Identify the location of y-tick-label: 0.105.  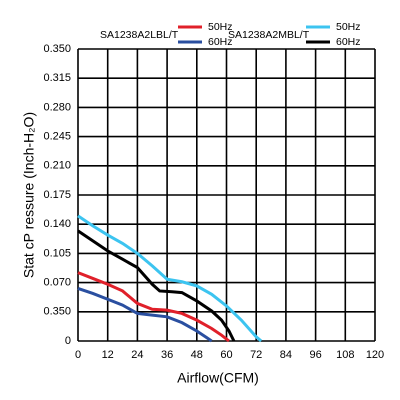
(57, 253).